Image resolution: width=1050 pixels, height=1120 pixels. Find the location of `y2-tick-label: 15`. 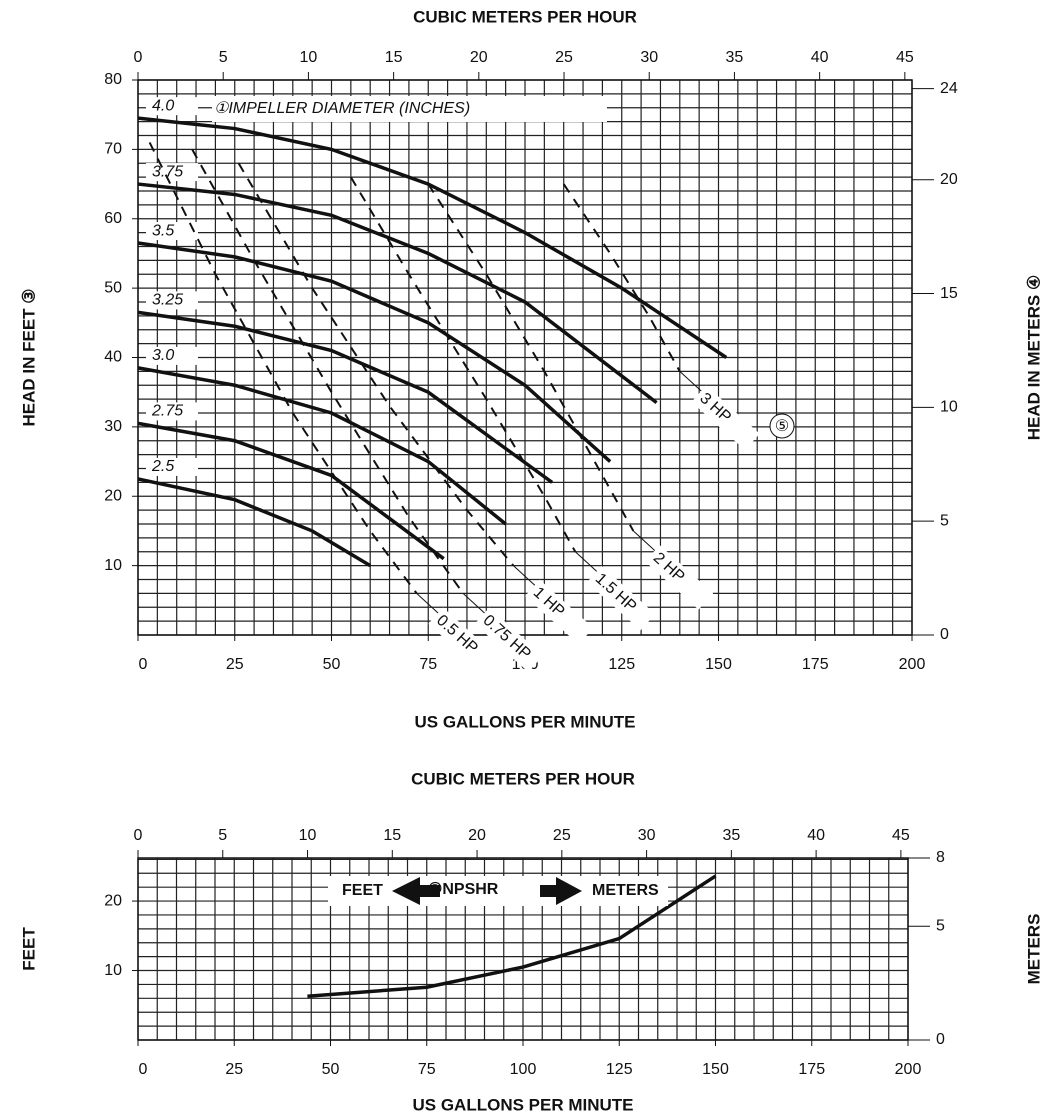

y2-tick-label: 15 is located at coordinates (949, 293).